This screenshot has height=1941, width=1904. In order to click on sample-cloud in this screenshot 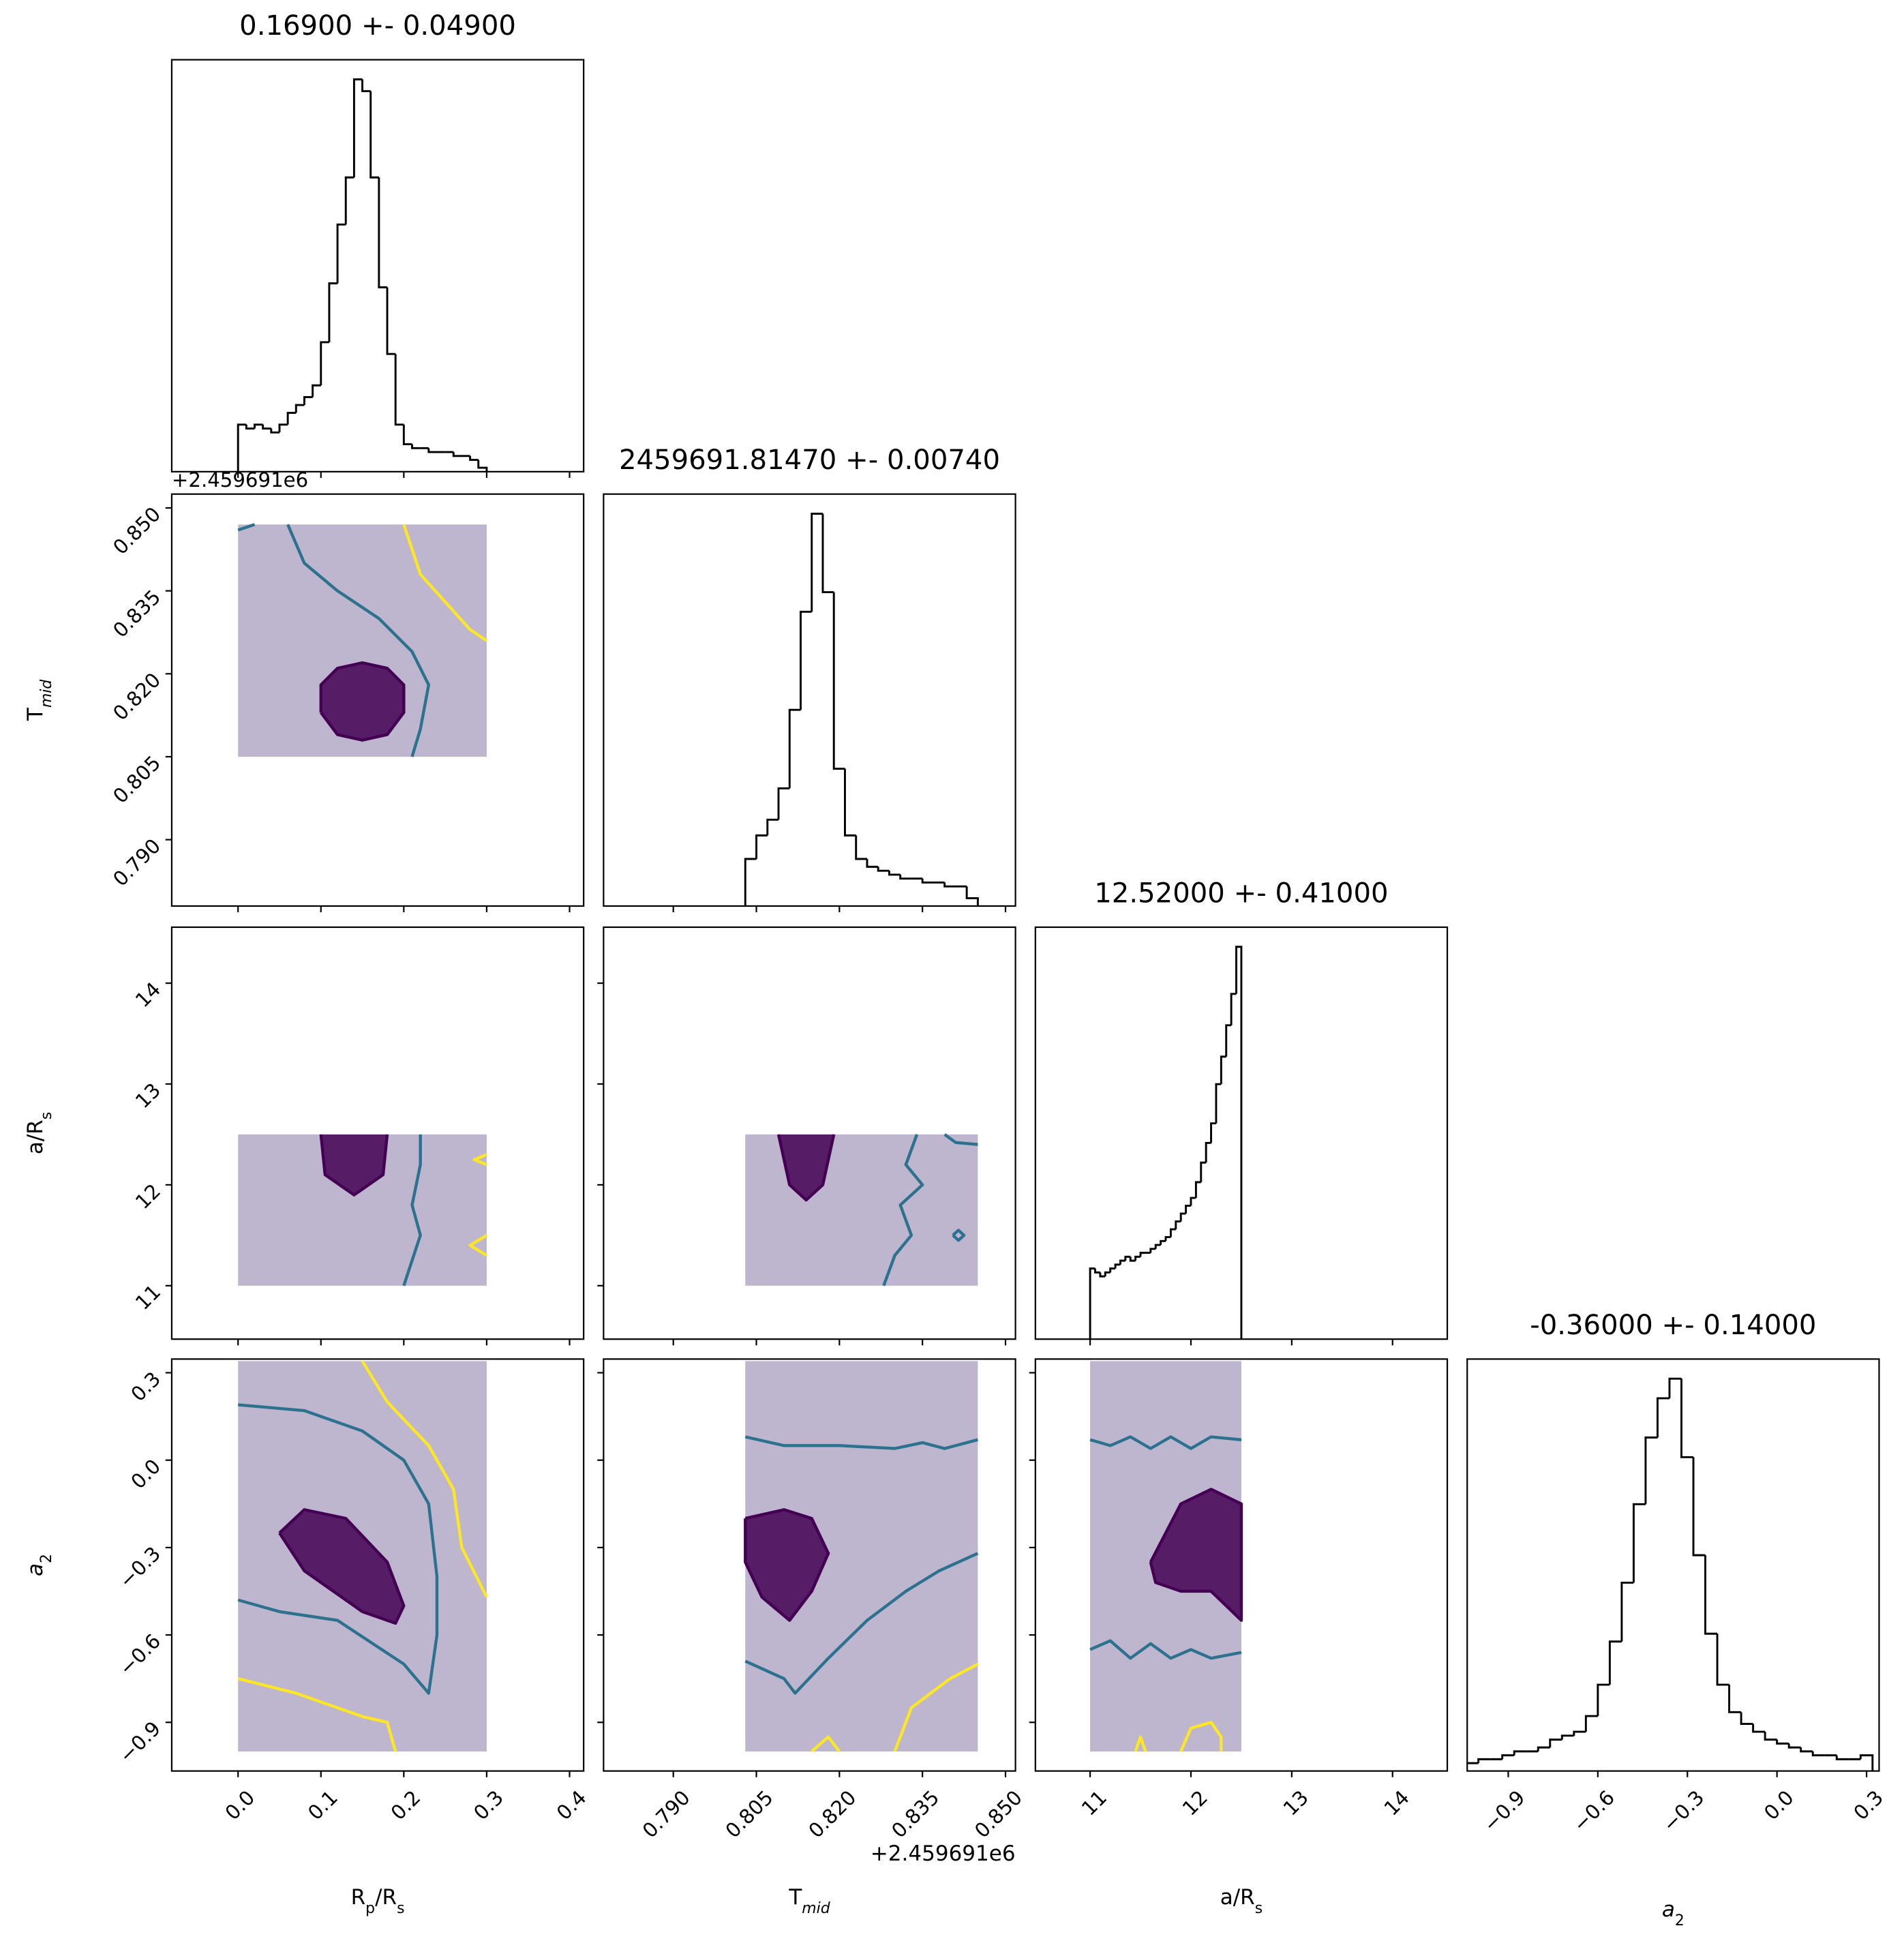, I will do `click(861, 1210)`.